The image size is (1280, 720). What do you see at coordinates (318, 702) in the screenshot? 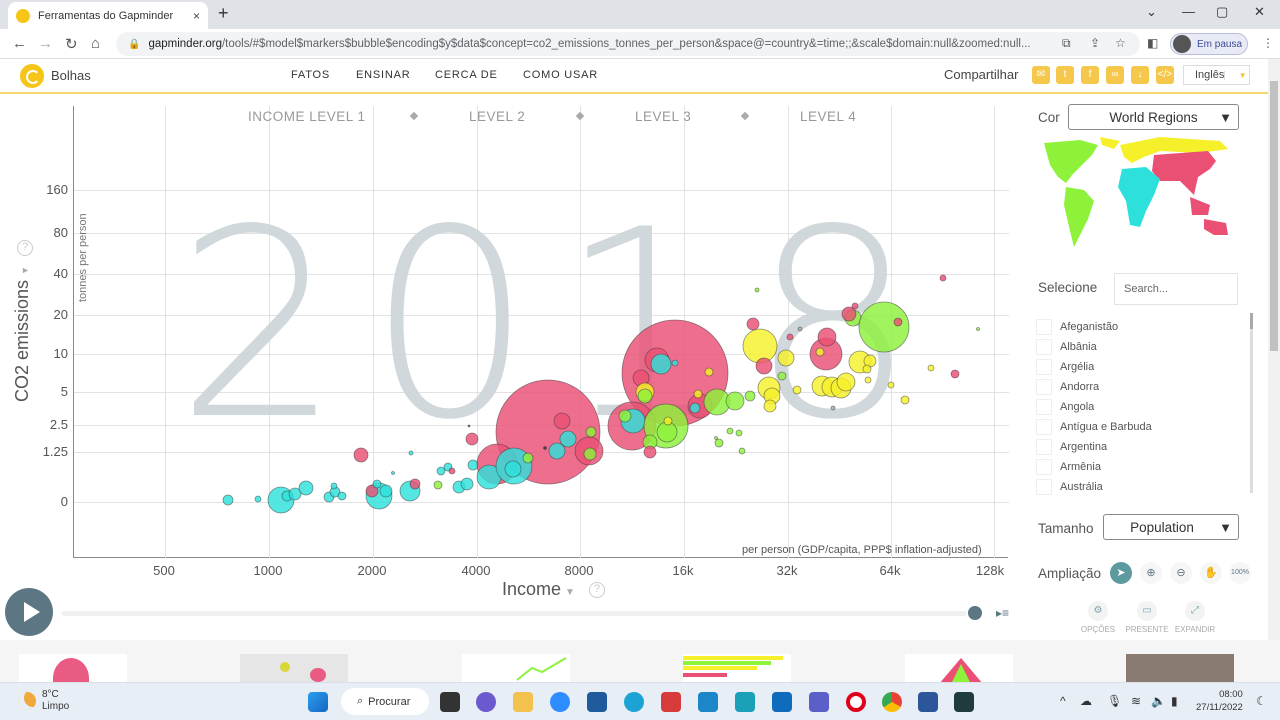
I see `start-button` at bounding box center [318, 702].